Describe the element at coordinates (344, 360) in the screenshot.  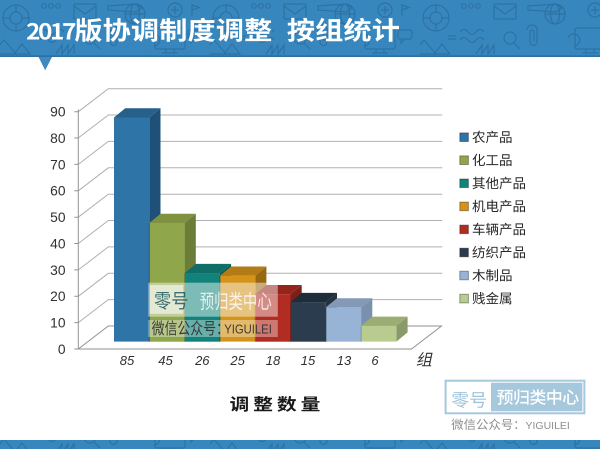
I see `svg-text: 13` at that location.